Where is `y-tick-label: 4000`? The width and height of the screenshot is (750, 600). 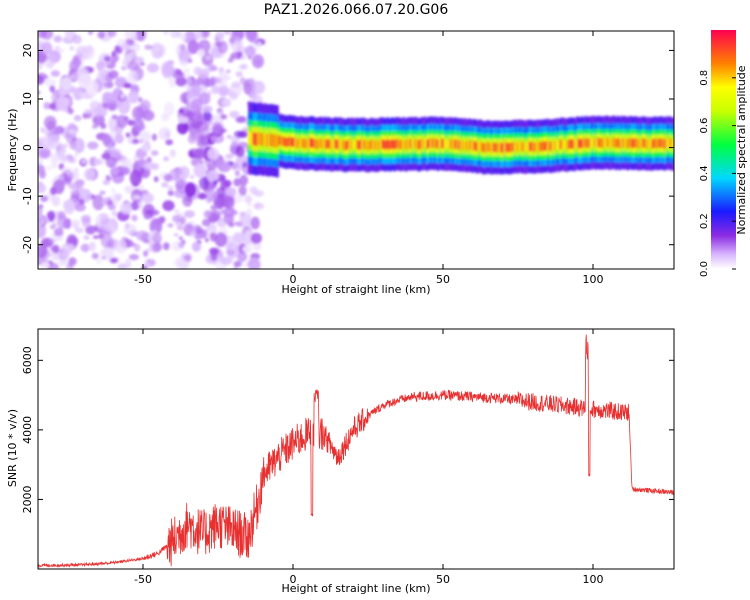 y-tick-label: 4000 is located at coordinates (27, 430).